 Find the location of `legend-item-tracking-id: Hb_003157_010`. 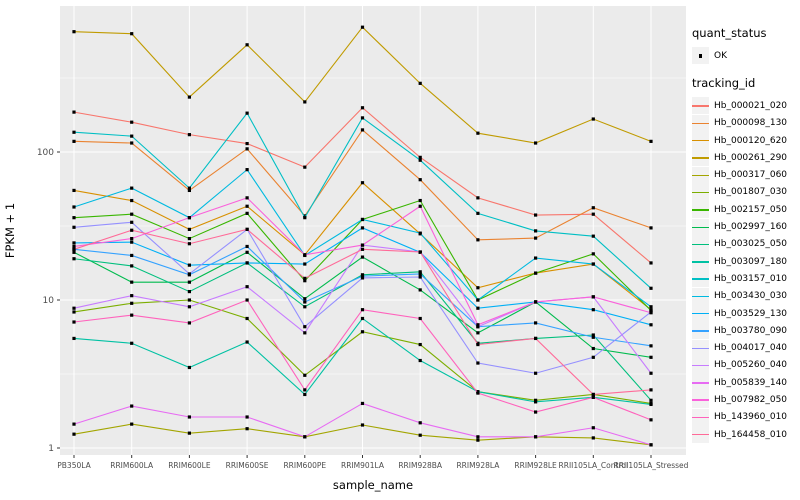

legend-item-tracking-id: Hb_003157_010 is located at coordinates (746, 279).